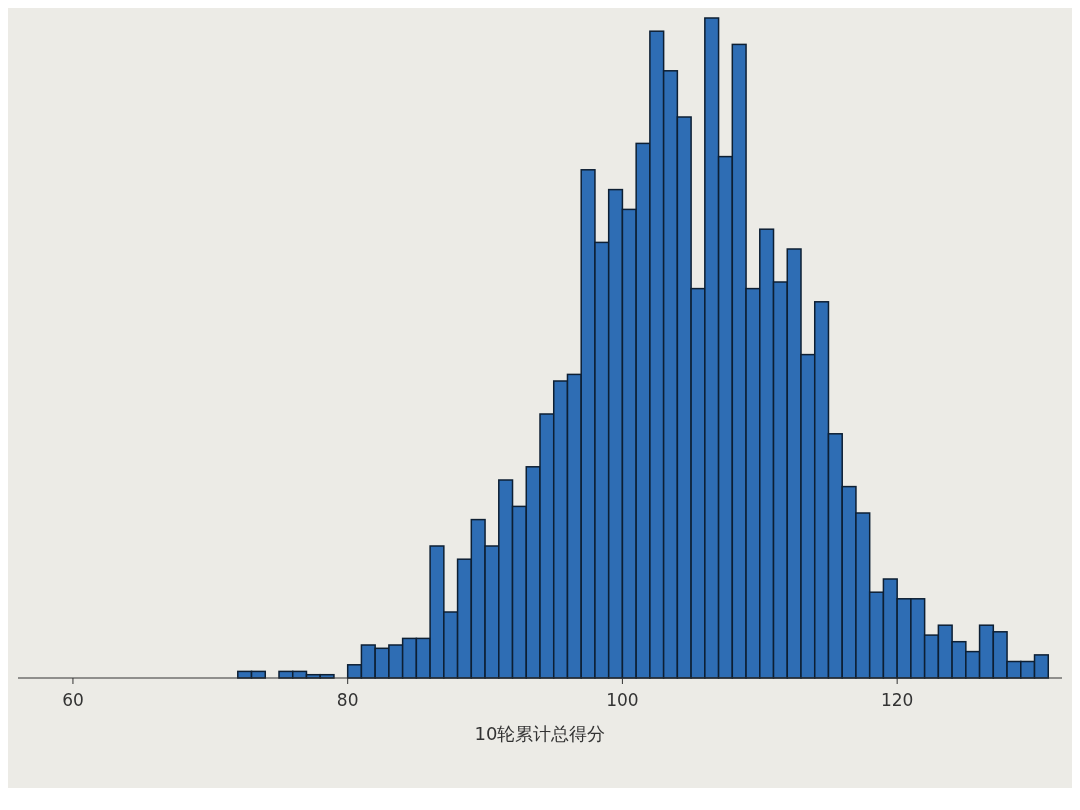 The width and height of the screenshot is (1080, 810). Describe the element at coordinates (347, 700) in the screenshot. I see `x-tick-label: 80` at that location.